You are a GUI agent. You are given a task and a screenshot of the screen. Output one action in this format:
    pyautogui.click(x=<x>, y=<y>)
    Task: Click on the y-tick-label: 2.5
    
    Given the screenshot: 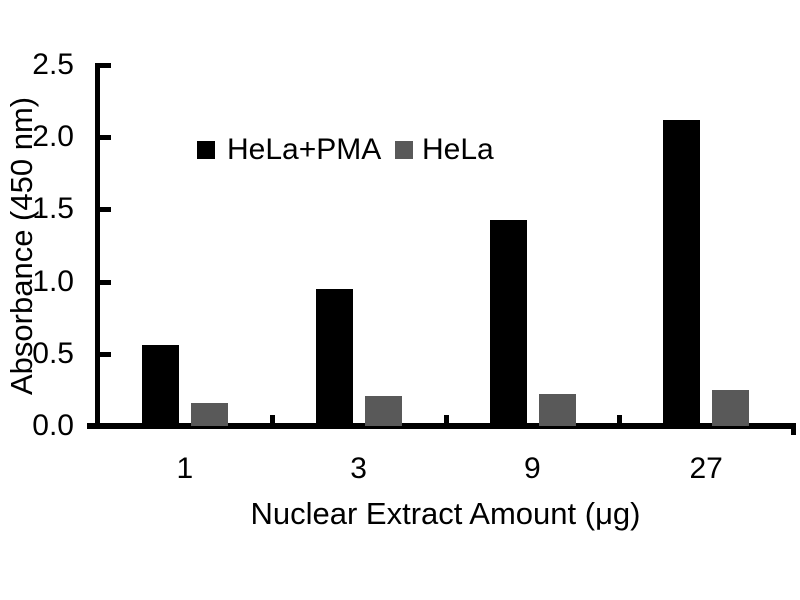 What is the action you would take?
    pyautogui.click(x=53, y=64)
    